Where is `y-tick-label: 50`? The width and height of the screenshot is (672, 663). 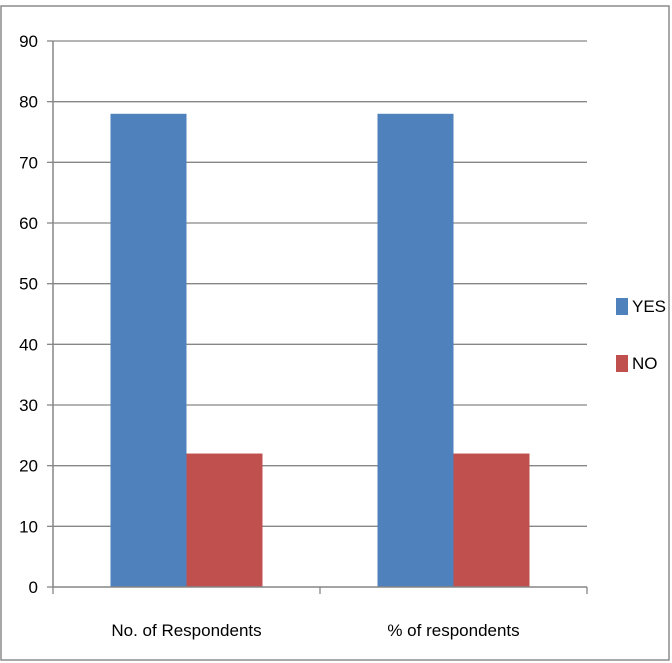 y-tick-label: 50 is located at coordinates (28, 284).